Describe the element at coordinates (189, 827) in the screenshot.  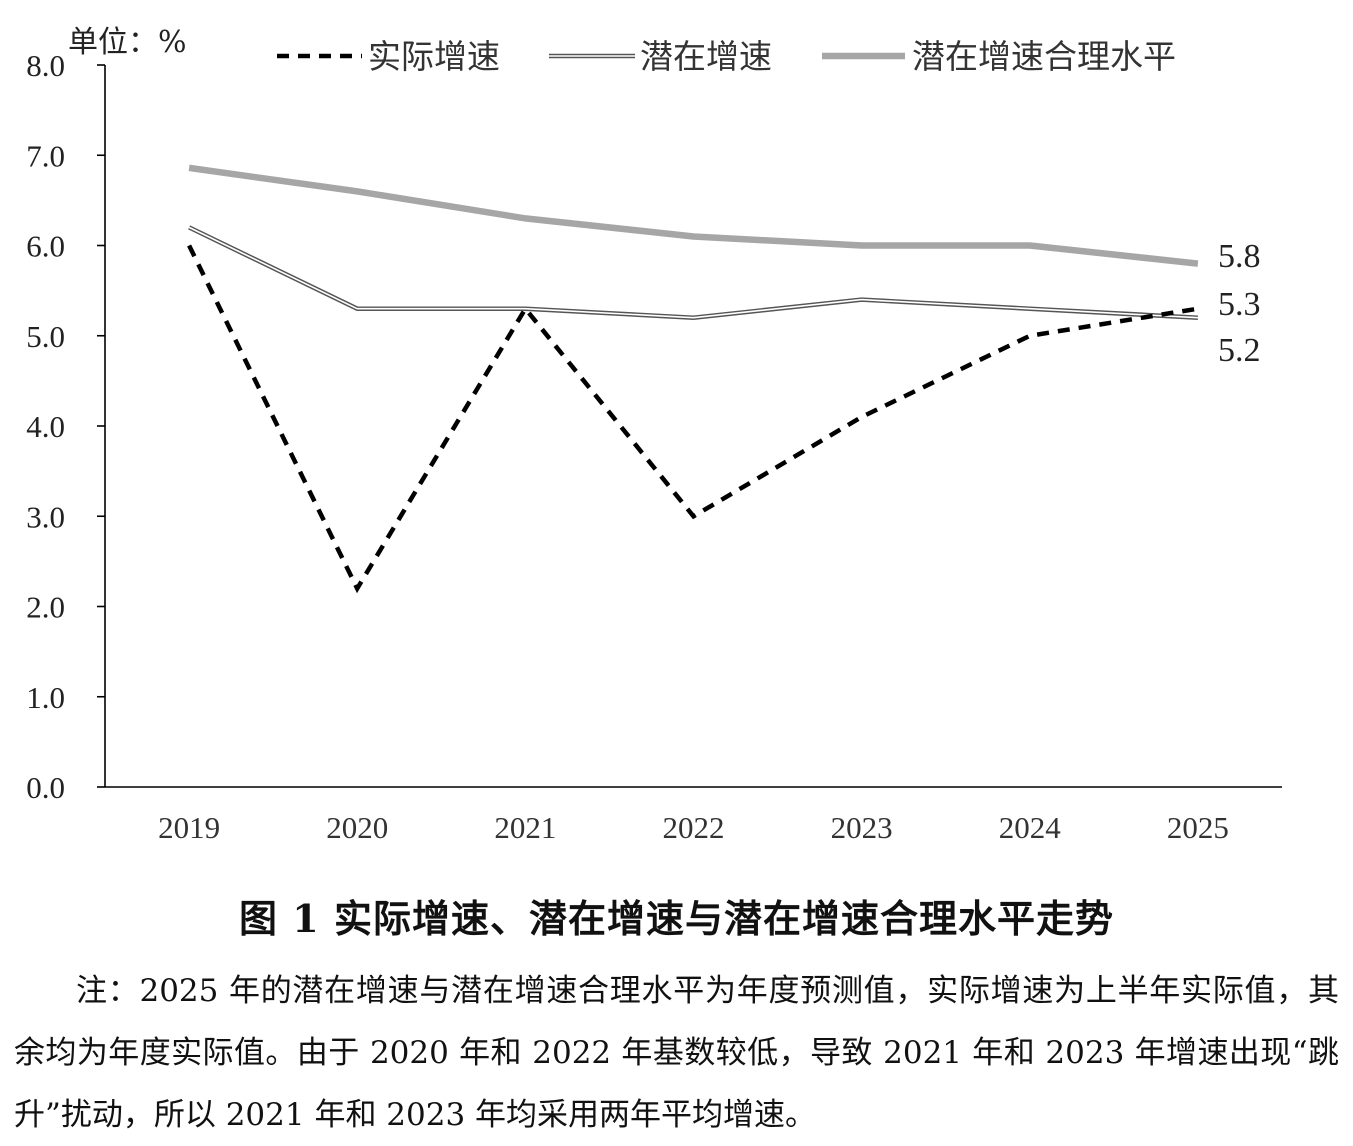
I see `x-tick-label: 2019` at that location.